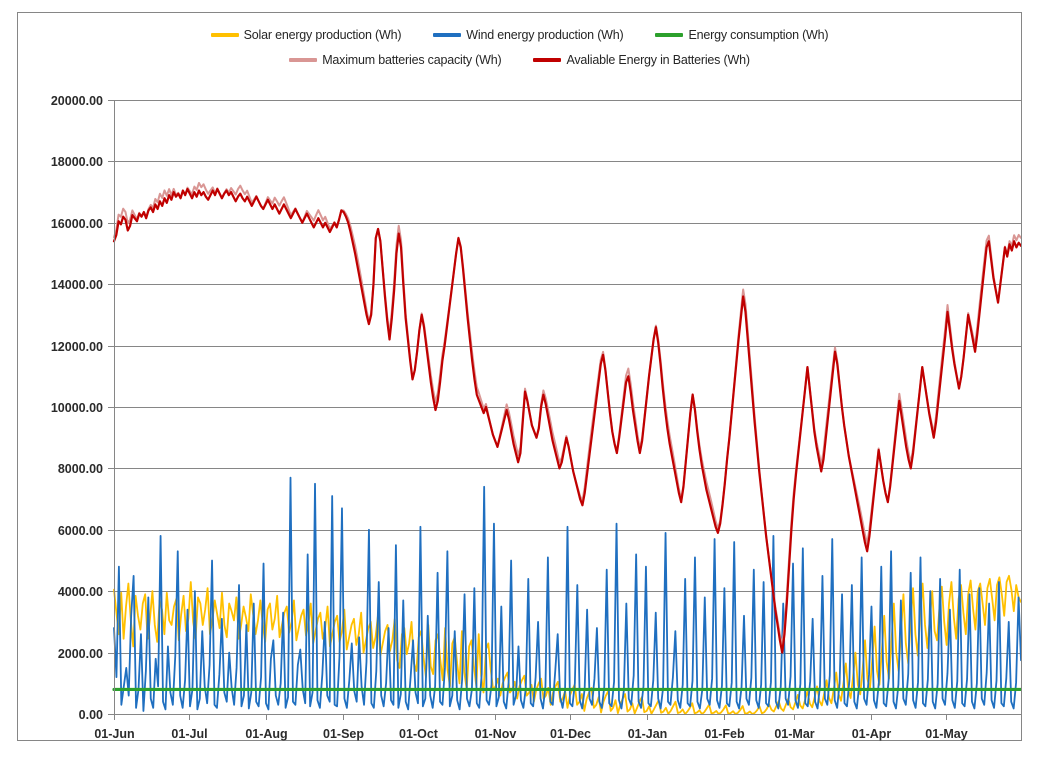  What do you see at coordinates (570, 734) in the screenshot?
I see `x-axis-tick-label: 01-Dec` at bounding box center [570, 734].